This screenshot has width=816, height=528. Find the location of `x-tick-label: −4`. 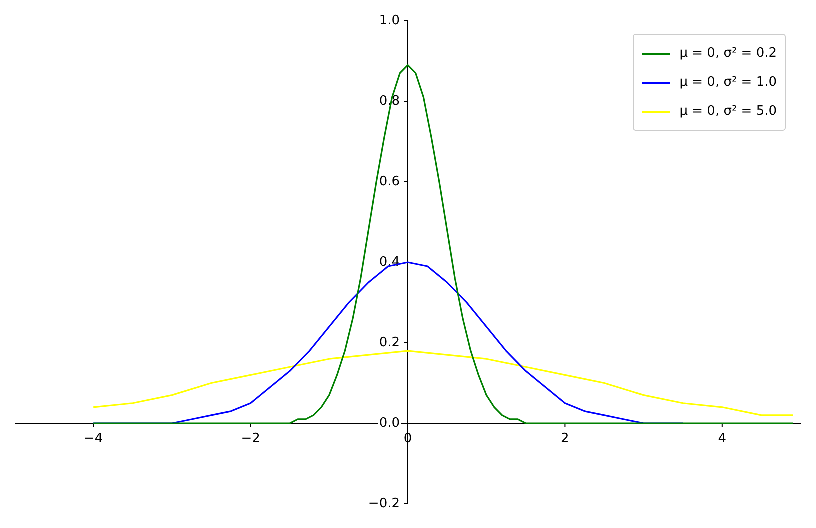

x-tick-label: −4 is located at coordinates (94, 438).